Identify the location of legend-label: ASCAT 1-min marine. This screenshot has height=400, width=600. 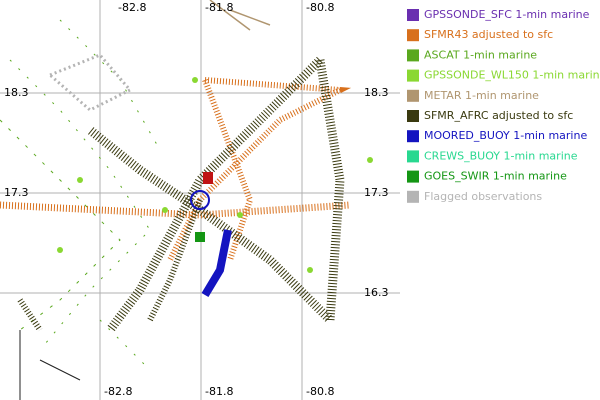
(480, 54).